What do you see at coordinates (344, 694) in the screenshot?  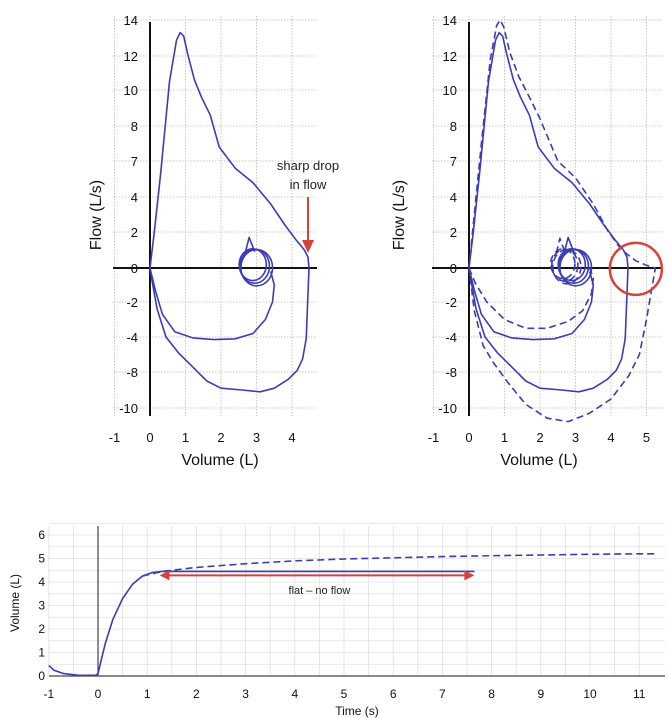 I see `vt-x-tick-label: 5` at bounding box center [344, 694].